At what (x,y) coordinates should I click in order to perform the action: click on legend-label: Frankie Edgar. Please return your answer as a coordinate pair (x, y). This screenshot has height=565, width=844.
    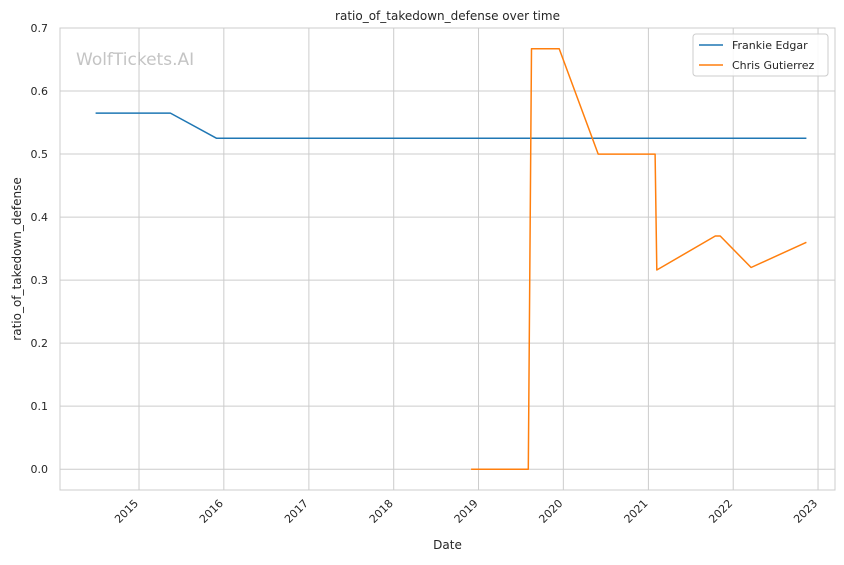
    Looking at the image, I should click on (770, 45).